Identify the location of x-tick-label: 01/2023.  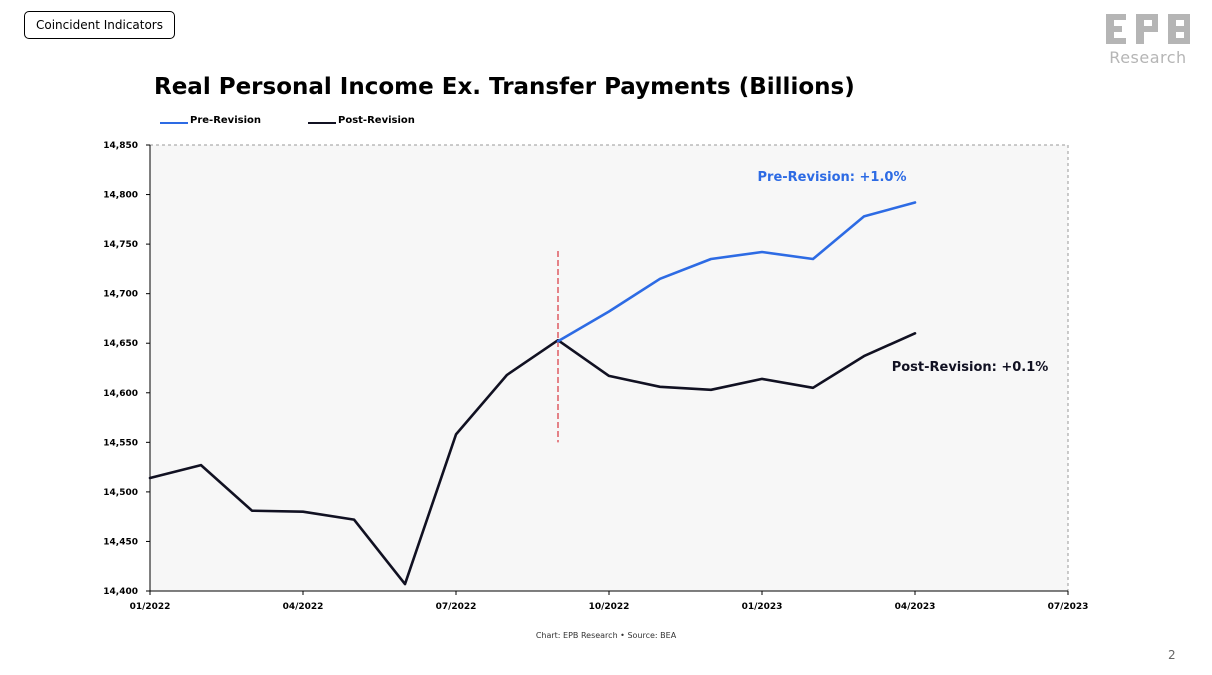
(762, 607).